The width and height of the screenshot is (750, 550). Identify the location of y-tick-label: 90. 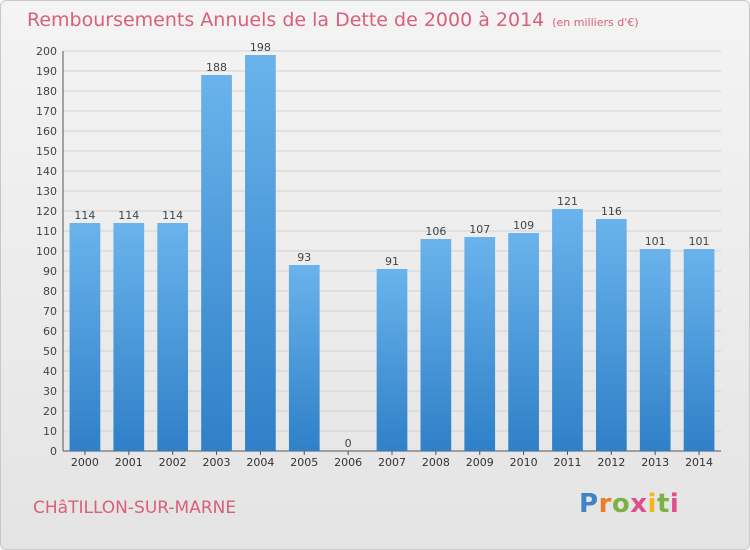
(50, 271).